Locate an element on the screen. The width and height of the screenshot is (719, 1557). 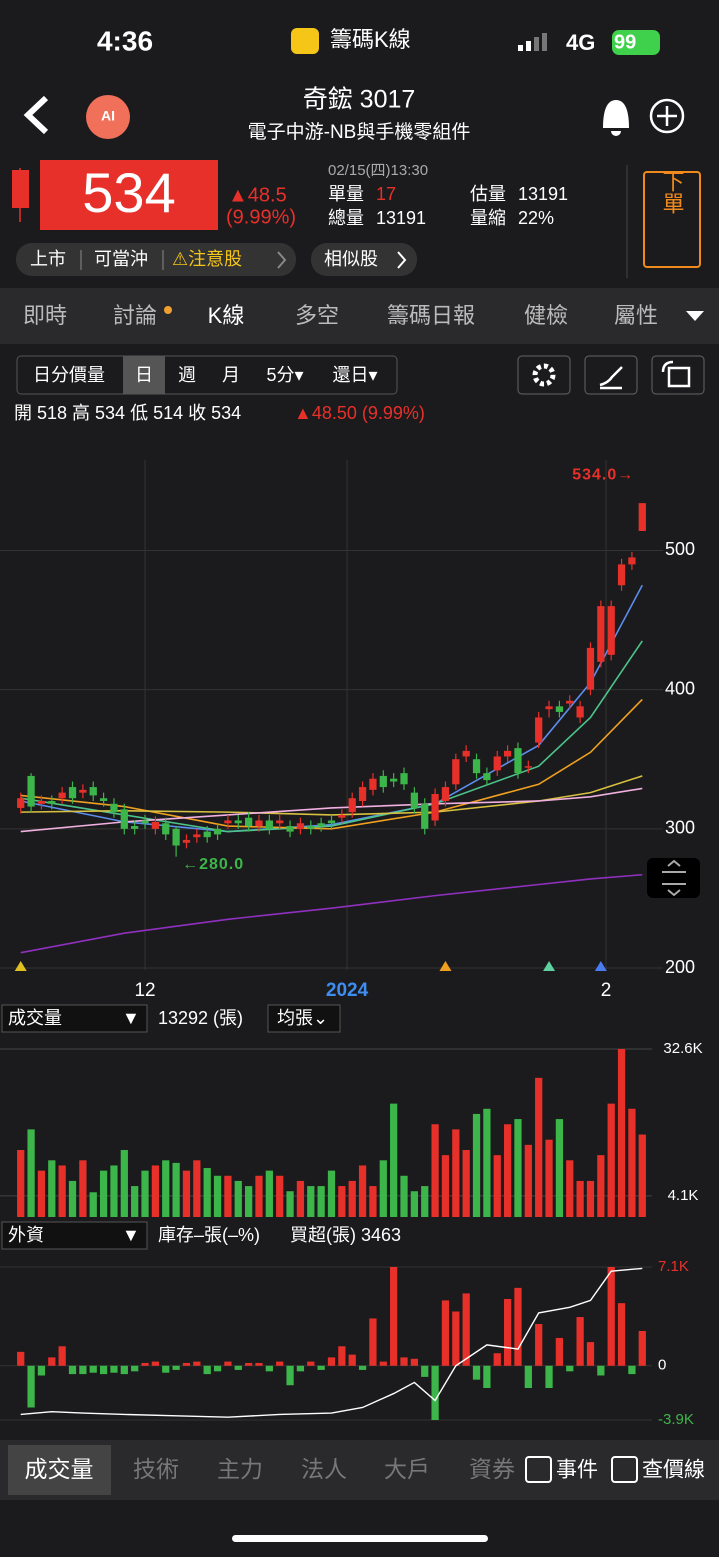
similar-pill is located at coordinates (364, 259).